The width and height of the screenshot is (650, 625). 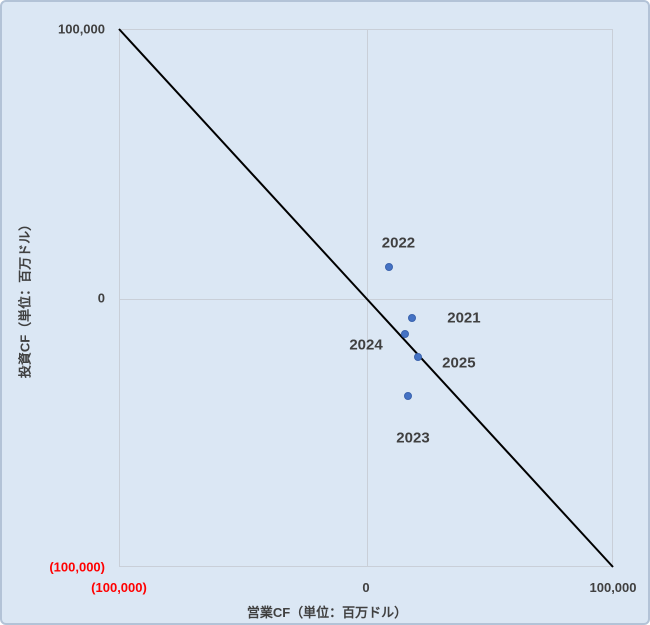 I want to click on data-point-label-2024: 2024, so click(x=366, y=344).